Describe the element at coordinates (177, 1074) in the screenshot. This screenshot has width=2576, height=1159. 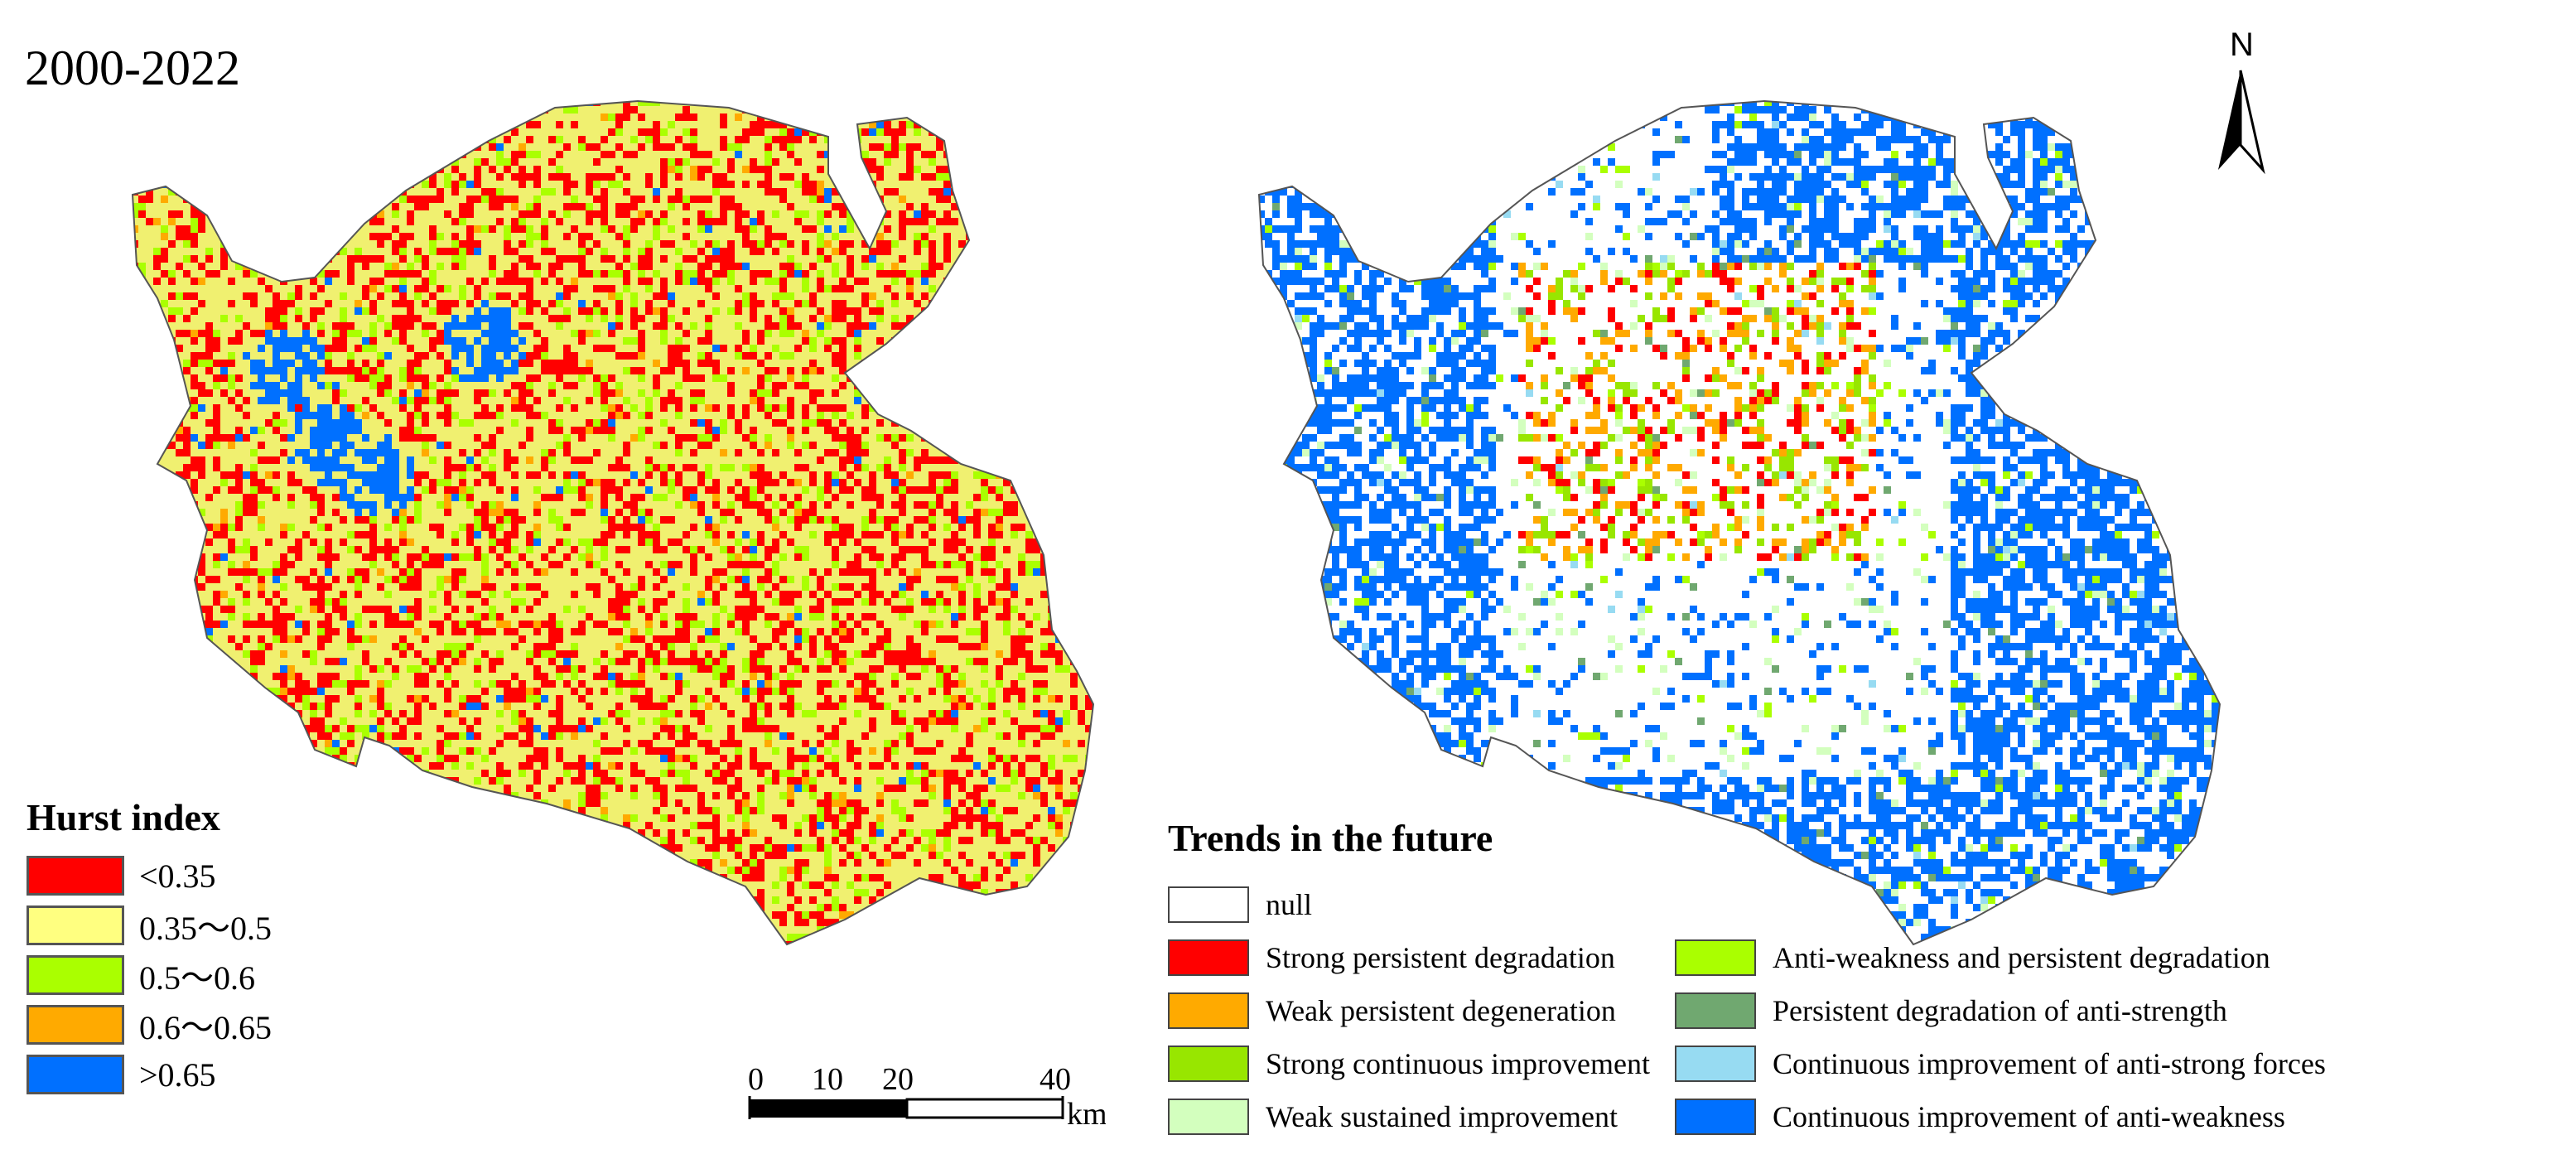
I see `legend-label: >0.65` at that location.